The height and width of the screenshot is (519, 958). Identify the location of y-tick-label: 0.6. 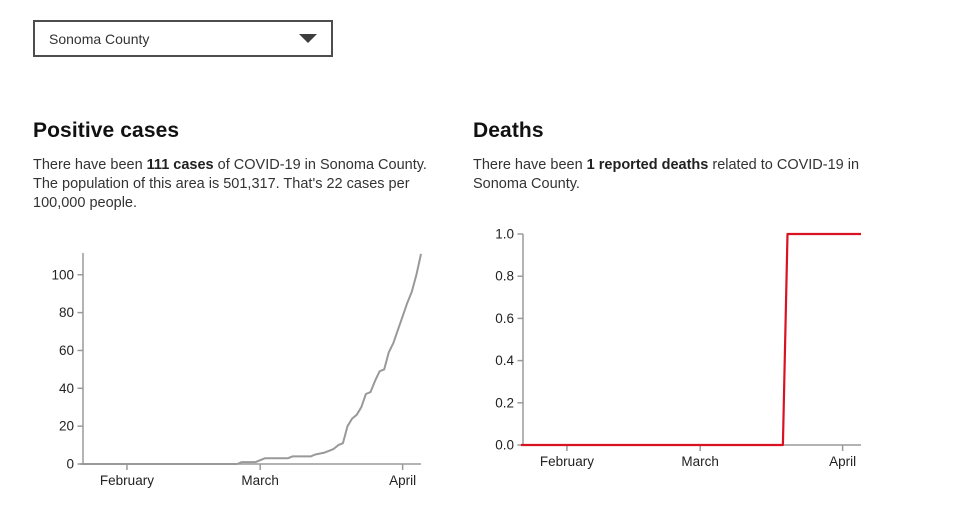
(504, 318).